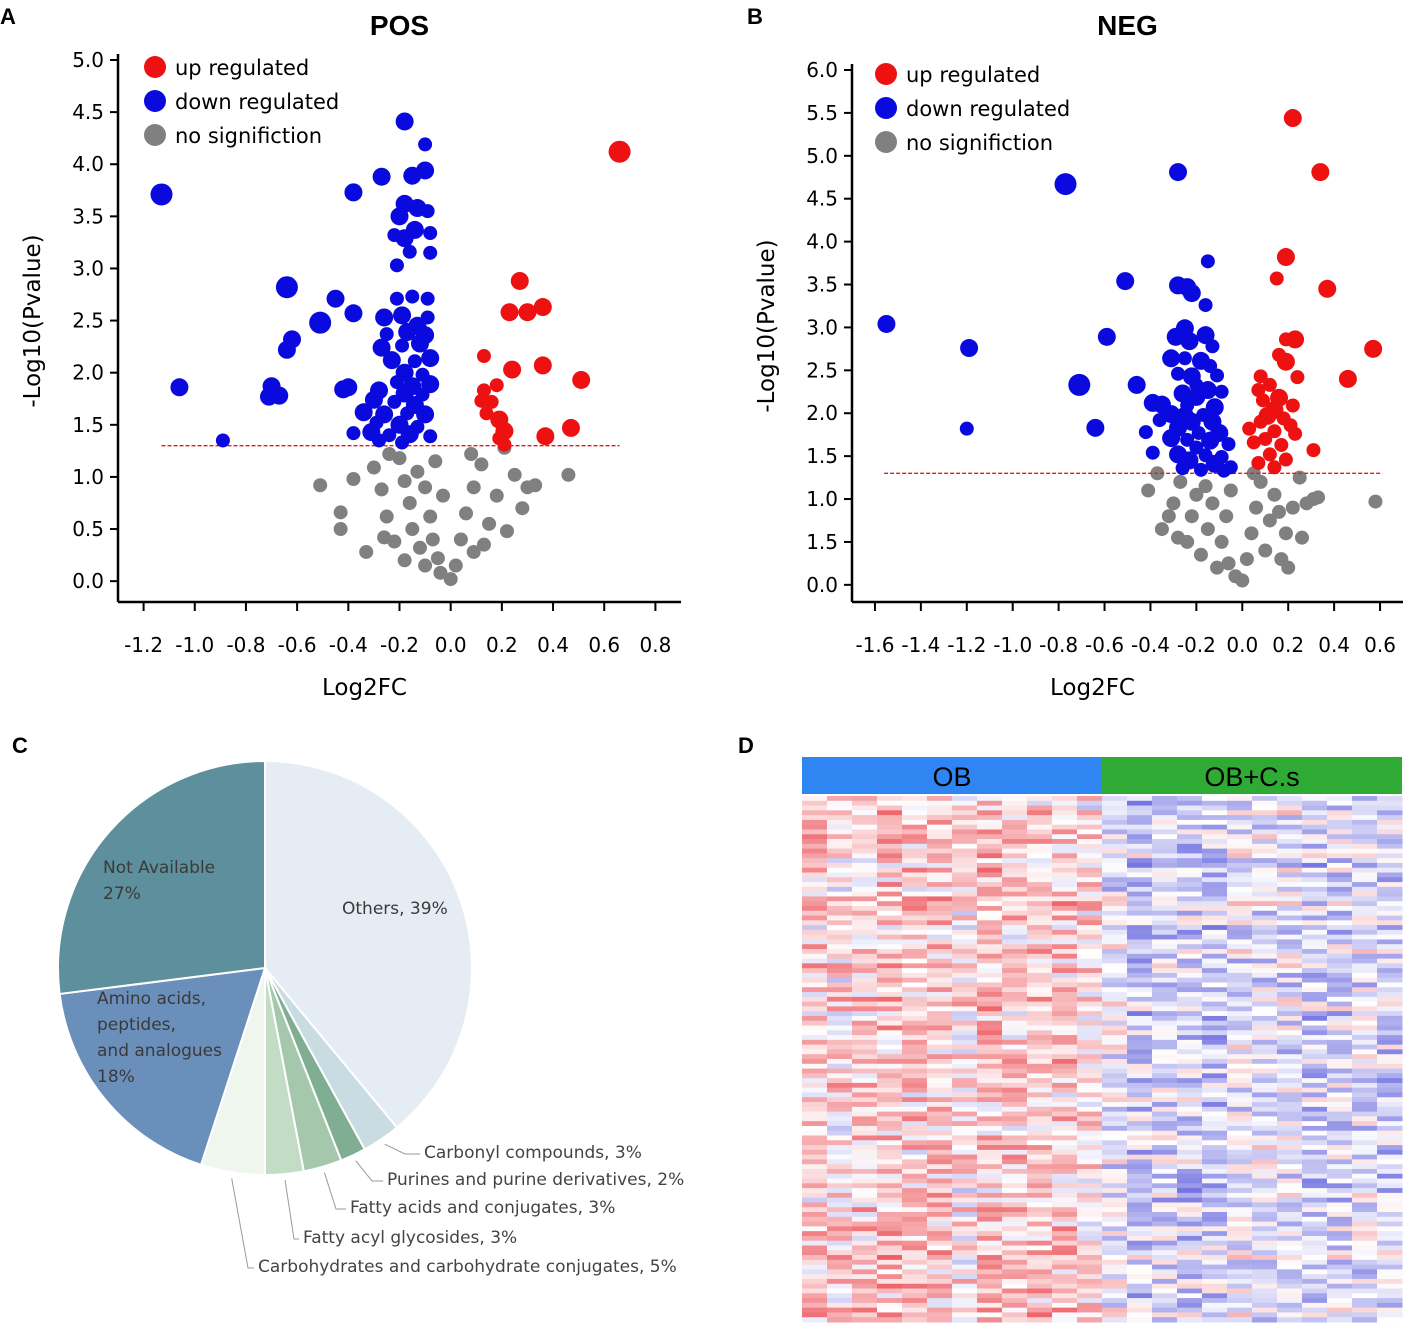 The height and width of the screenshot is (1323, 1411). Describe the element at coordinates (822, 156) in the screenshot. I see `y-tick-label: 5.0` at that location.